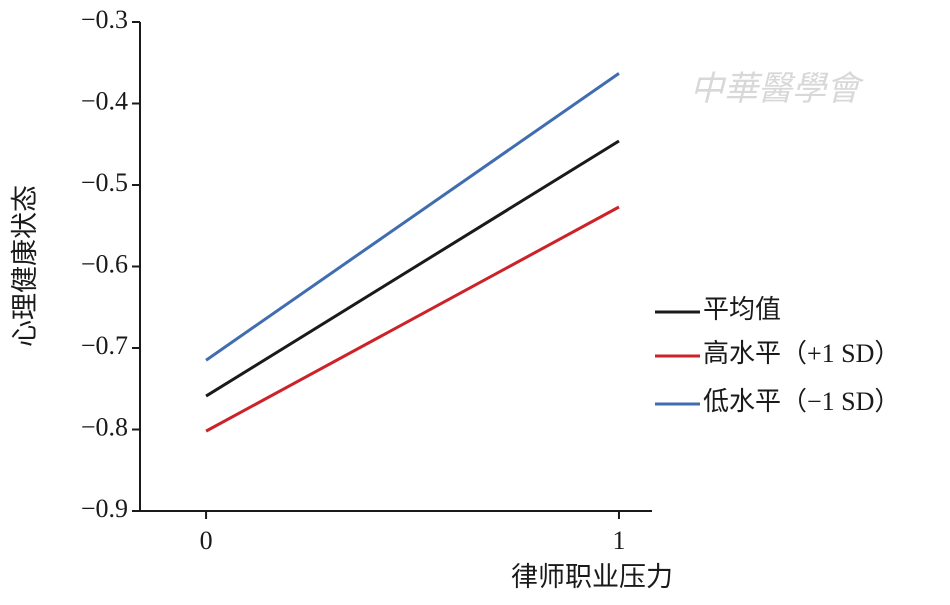 The image size is (950, 605). Describe the element at coordinates (104, 100) in the screenshot. I see `y-tick-label: −0.4` at that location.